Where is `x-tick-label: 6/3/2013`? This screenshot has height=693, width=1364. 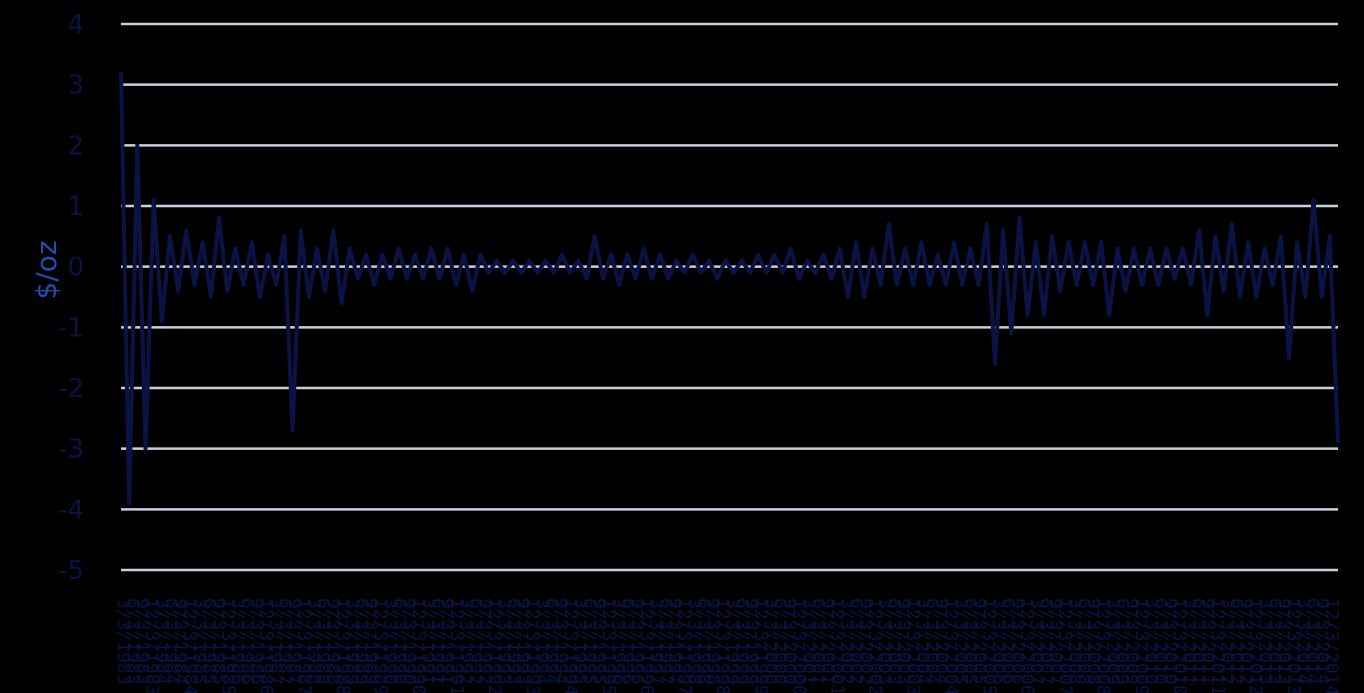
x-tick-label: 6/3/2013 is located at coordinates (1274, 641).